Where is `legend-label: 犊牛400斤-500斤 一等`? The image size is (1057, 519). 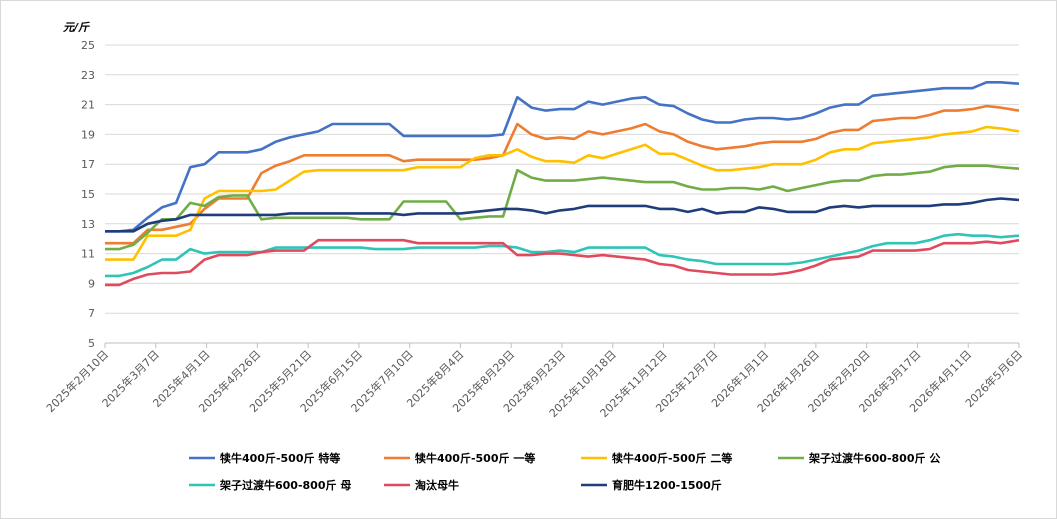
legend-label: 犊牛400斤-500斤 一等 is located at coordinates (475, 458).